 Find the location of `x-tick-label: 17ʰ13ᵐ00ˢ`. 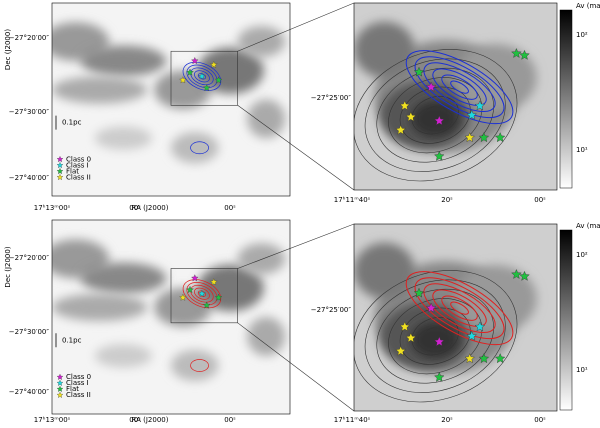

x-tick-label: 17ʰ13ᵐ00ˢ is located at coordinates (52, 420).